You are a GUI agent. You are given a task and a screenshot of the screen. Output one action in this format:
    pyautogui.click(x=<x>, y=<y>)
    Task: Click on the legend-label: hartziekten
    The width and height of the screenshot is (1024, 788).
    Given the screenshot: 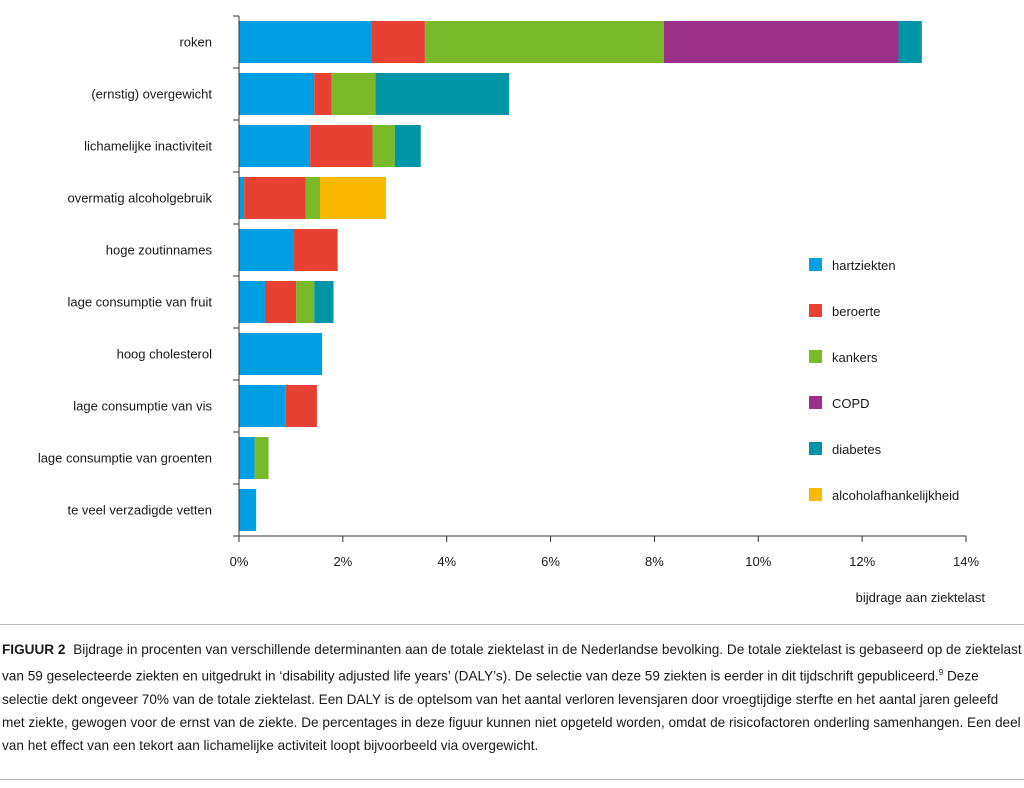 What is the action you would take?
    pyautogui.click(x=864, y=265)
    